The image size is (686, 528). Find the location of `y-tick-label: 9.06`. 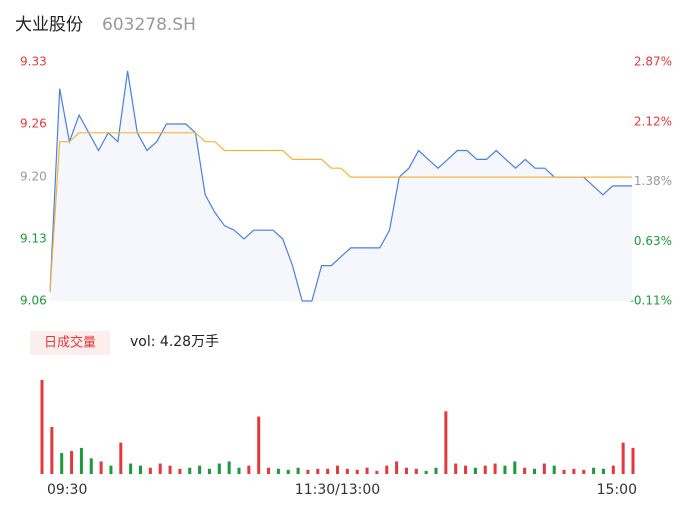

y-tick-label: 9.06 is located at coordinates (33, 301).